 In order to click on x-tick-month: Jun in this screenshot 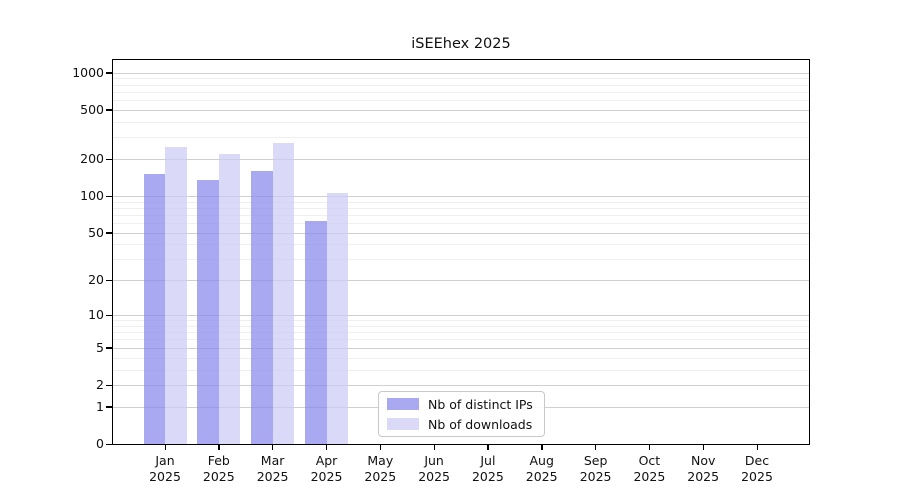, I will do `click(434, 460)`.